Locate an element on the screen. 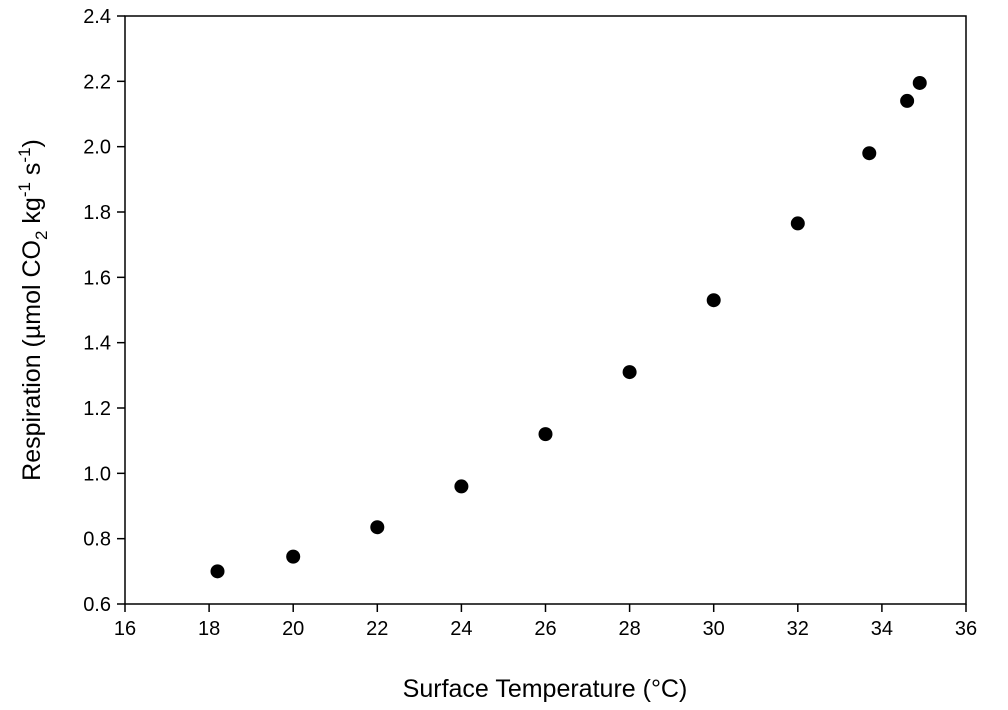 The width and height of the screenshot is (1008, 710). x-tick-label: 24 is located at coordinates (461, 629).